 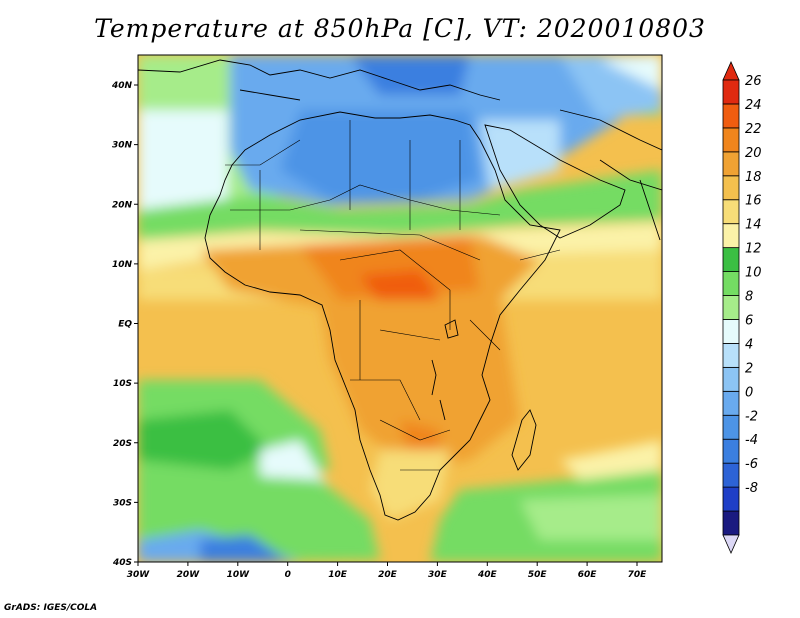 What do you see at coordinates (749, 344) in the screenshot?
I see `colorbar-label: 4` at bounding box center [749, 344].